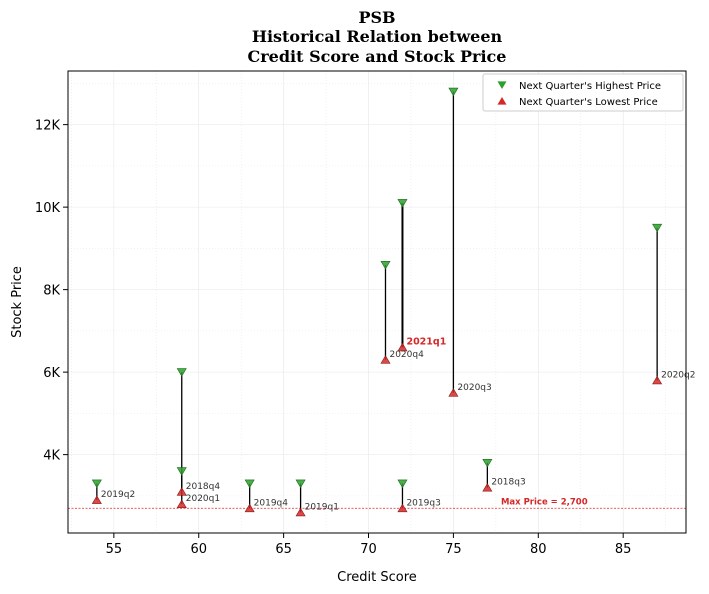  What do you see at coordinates (271, 503) in the screenshot?
I see `quarter-label-2019q4: 2019q4` at bounding box center [271, 503].